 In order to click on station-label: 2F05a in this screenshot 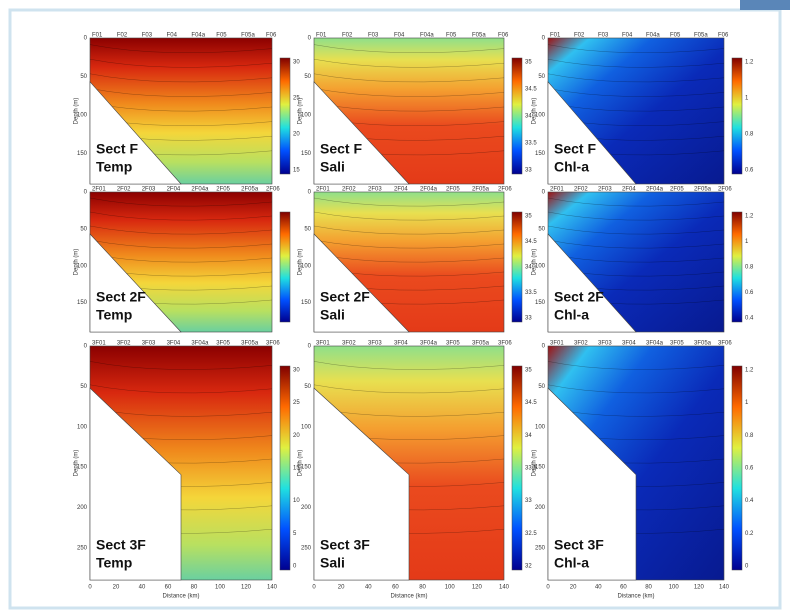, I will do `click(250, 190)`.